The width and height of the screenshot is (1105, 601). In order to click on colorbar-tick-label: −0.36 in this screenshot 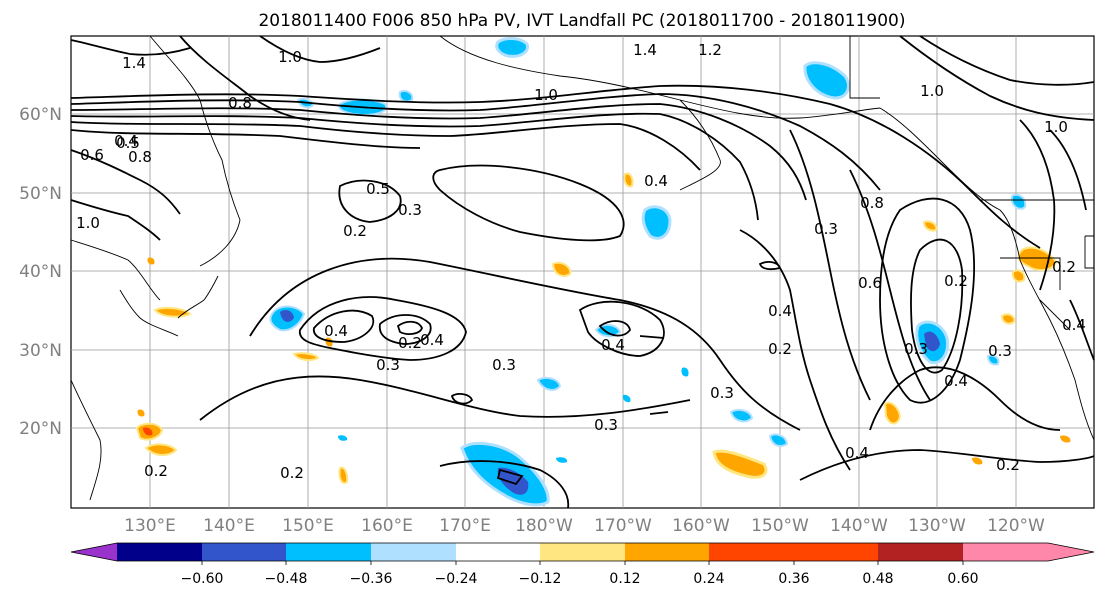, I will do `click(371, 579)`.